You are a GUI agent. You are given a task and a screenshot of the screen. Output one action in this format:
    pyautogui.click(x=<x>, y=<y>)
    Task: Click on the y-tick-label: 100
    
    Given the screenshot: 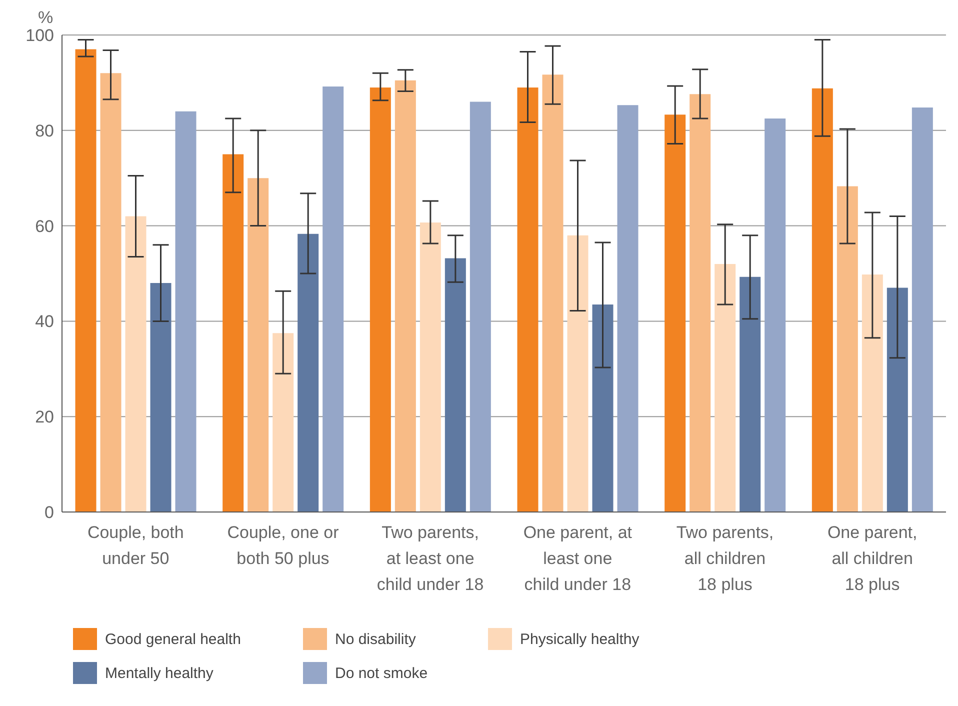 What is the action you would take?
    pyautogui.click(x=40, y=36)
    